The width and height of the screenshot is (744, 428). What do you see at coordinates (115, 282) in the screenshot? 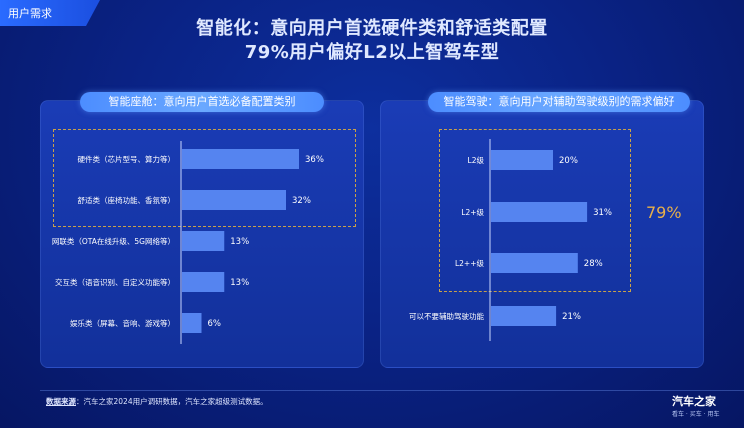
I see `cockpit-category-label: 交互类（语音识别、自定义功能等）` at bounding box center [115, 282].